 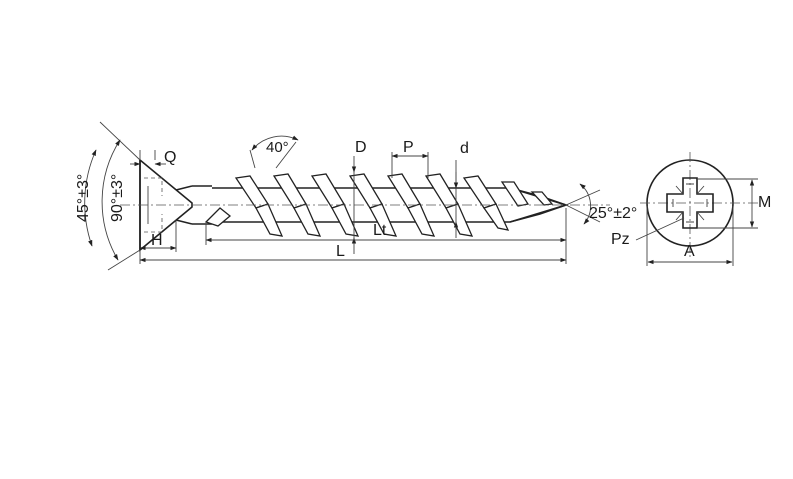 I want to click on dimension-P: P, so click(x=410, y=158).